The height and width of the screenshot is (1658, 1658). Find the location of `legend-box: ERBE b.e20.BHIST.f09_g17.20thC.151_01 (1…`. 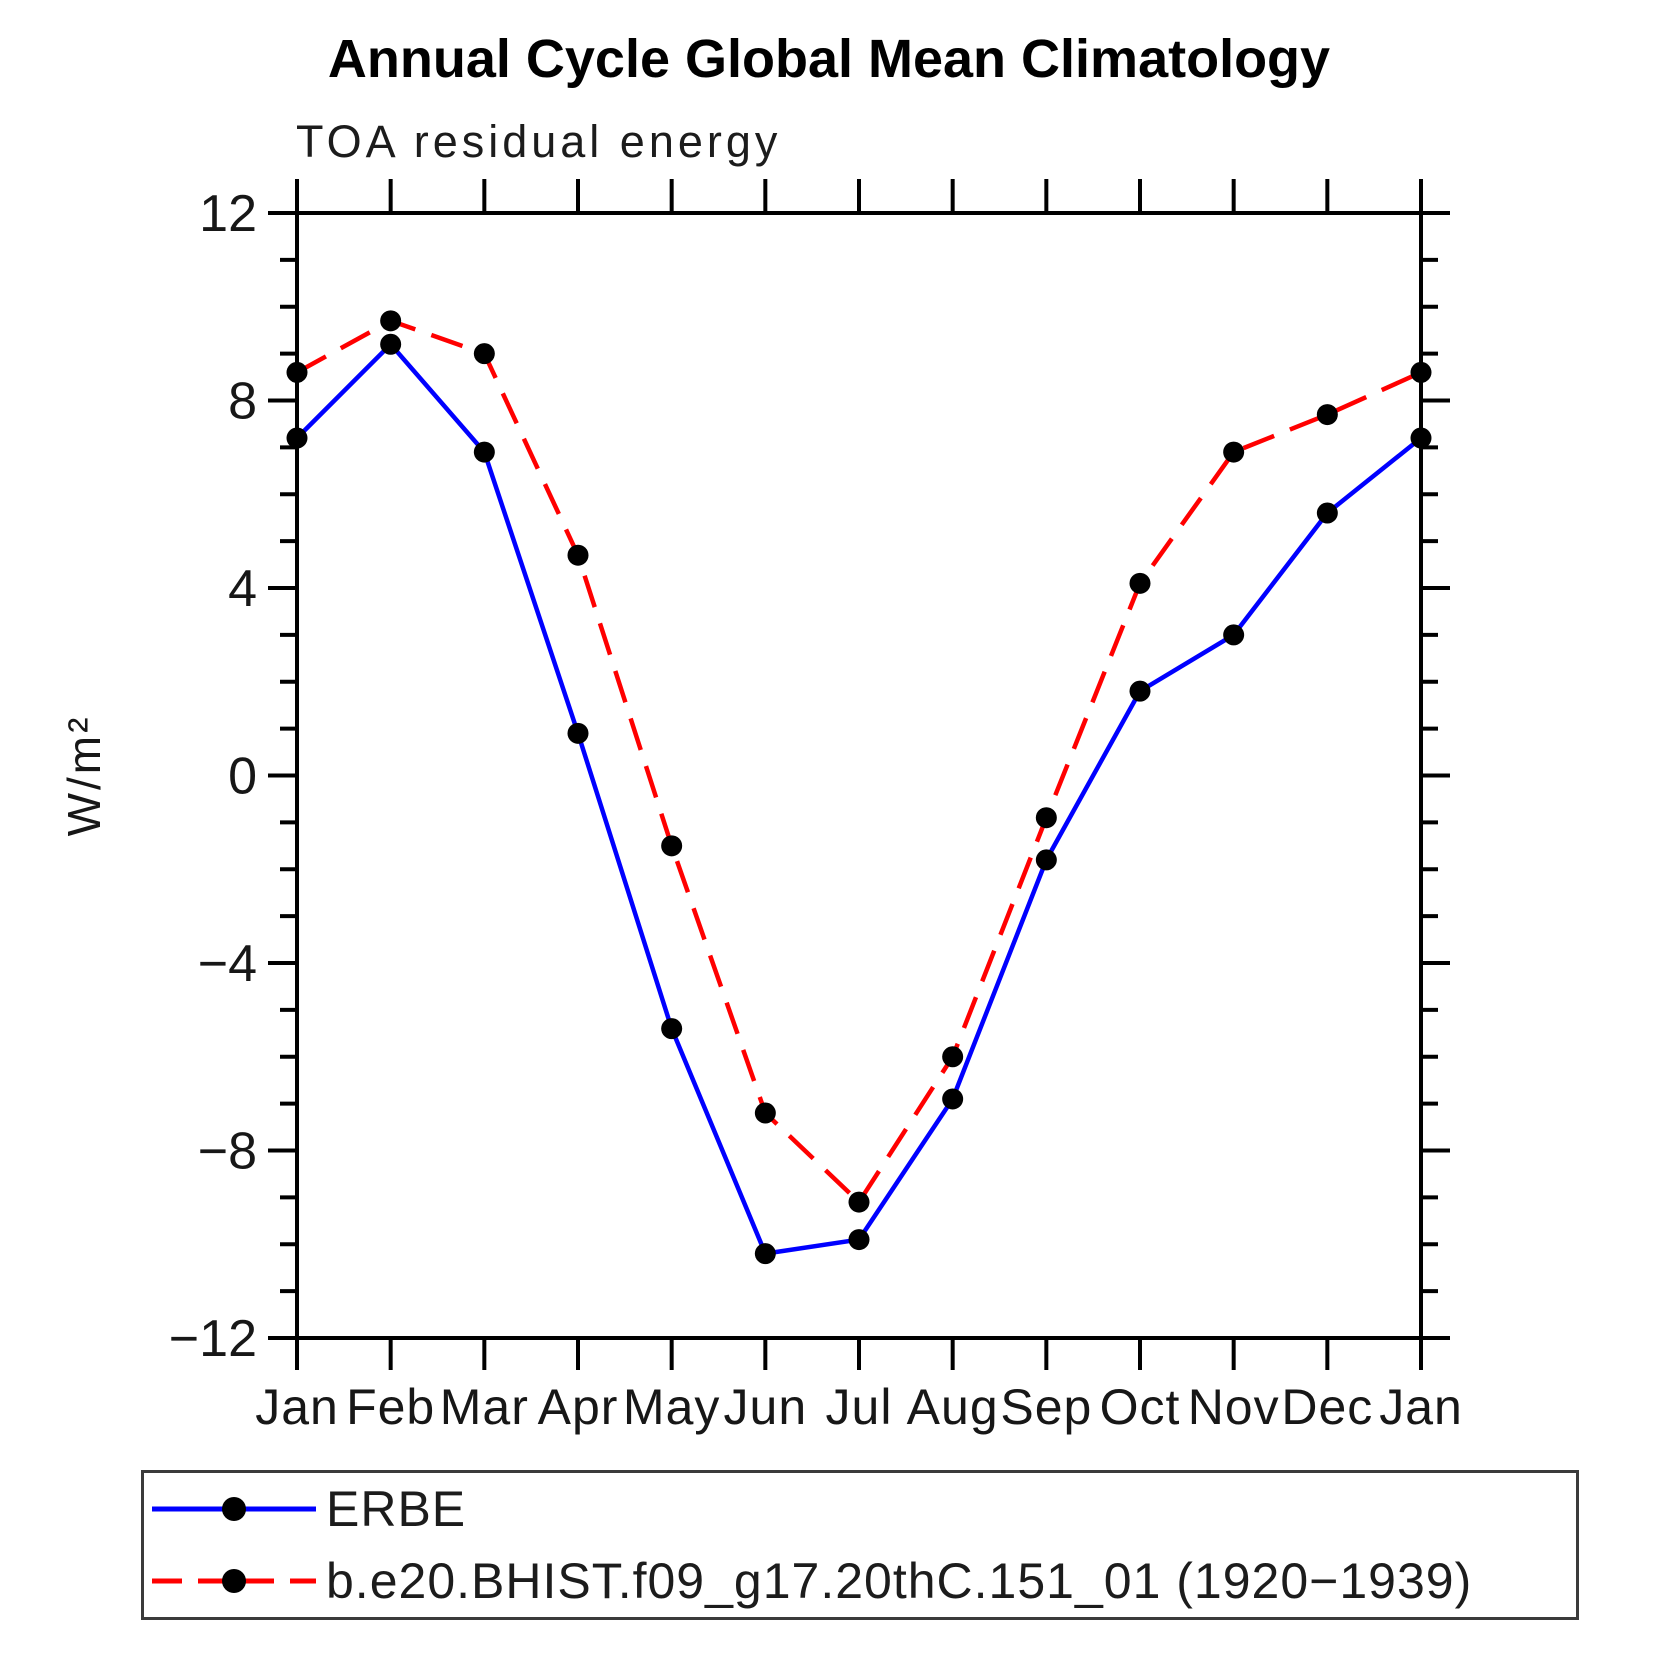

legend-box: ERBE b.e20.BHIST.f09_g17.20thC.151_01 (1… is located at coordinates (860, 1545).